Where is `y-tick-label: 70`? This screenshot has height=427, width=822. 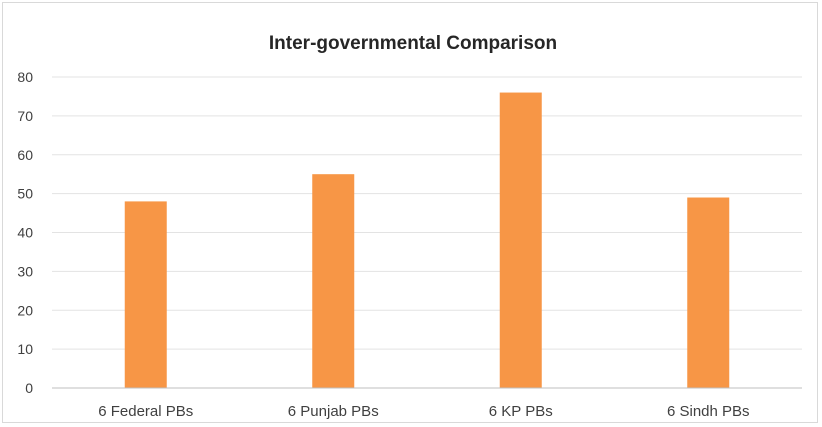
y-tick-label: 70 is located at coordinates (25, 116).